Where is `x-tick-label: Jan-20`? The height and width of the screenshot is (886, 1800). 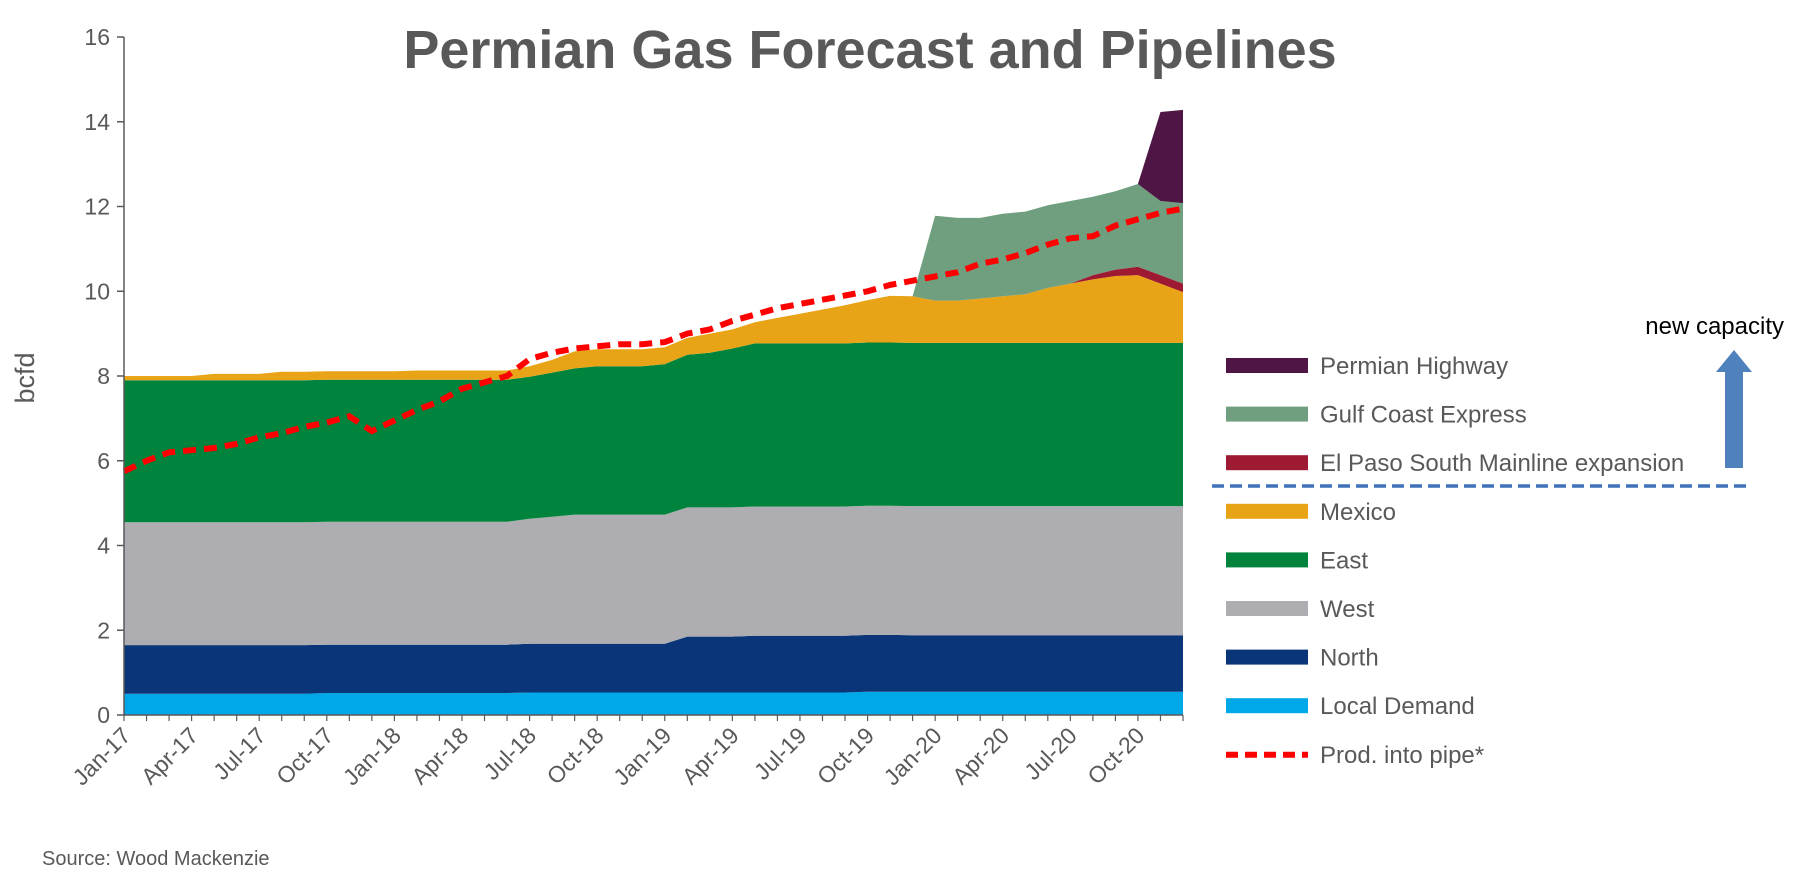 x-tick-label: Jan-20 is located at coordinates (913, 756).